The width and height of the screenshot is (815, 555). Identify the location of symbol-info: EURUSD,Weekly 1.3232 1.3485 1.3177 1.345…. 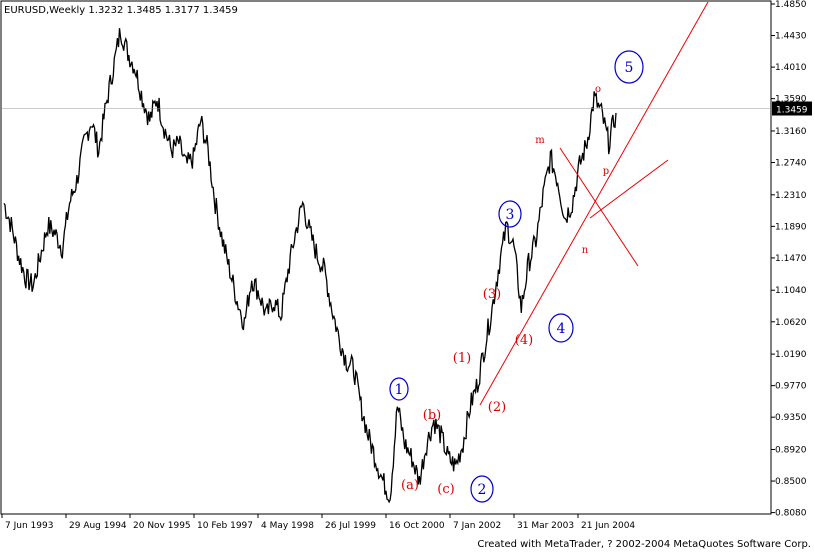
(121, 10).